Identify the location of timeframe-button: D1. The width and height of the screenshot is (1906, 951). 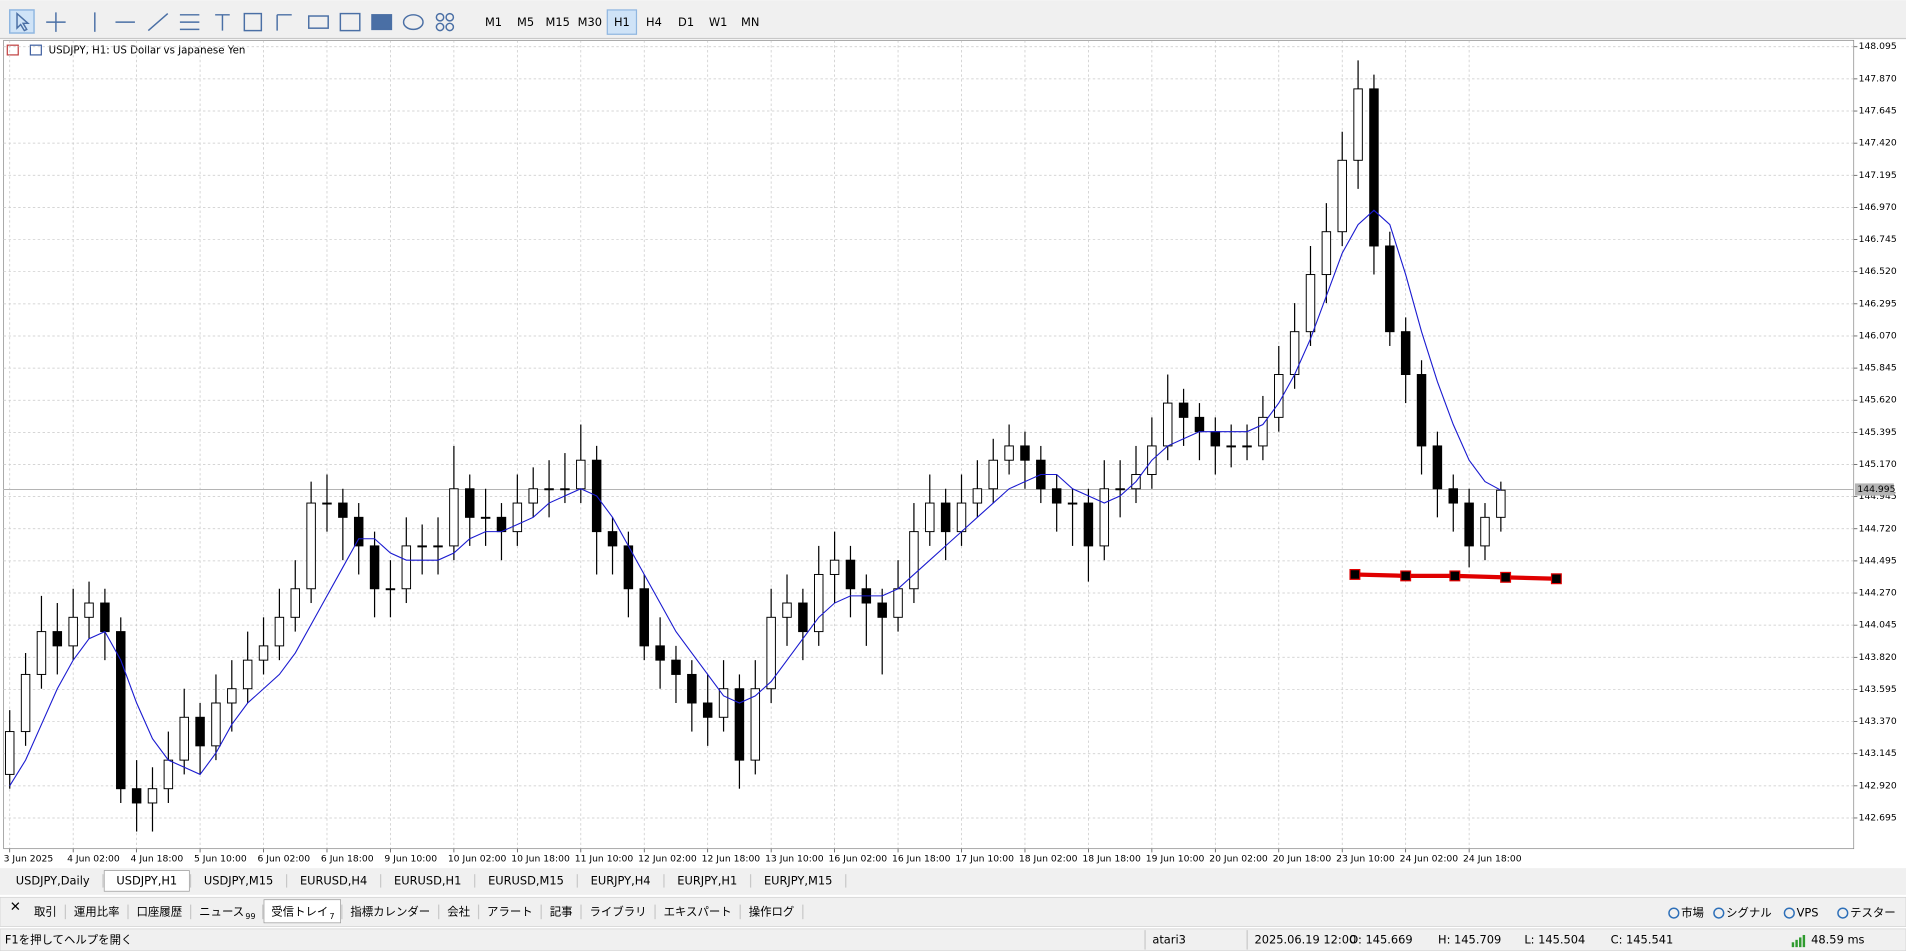
(686, 22).